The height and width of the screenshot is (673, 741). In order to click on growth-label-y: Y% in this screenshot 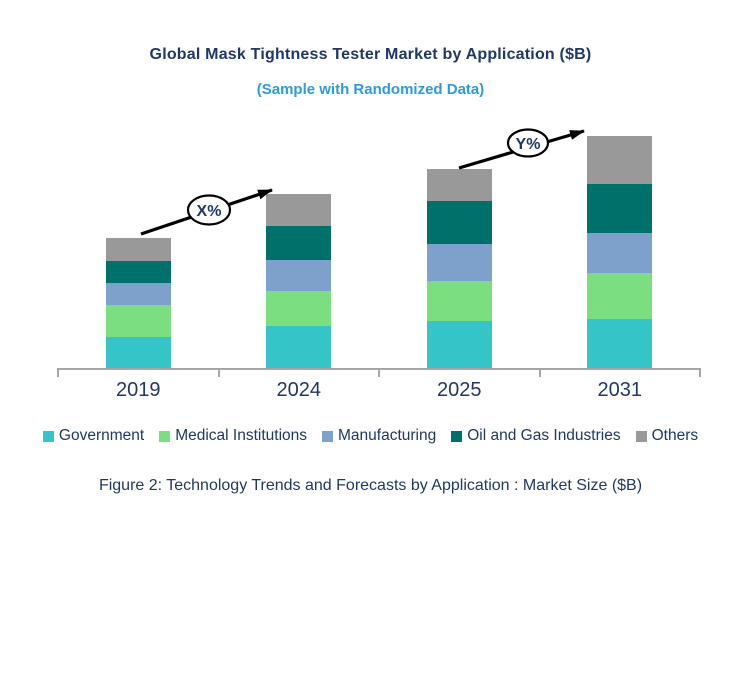, I will do `click(528, 144)`.